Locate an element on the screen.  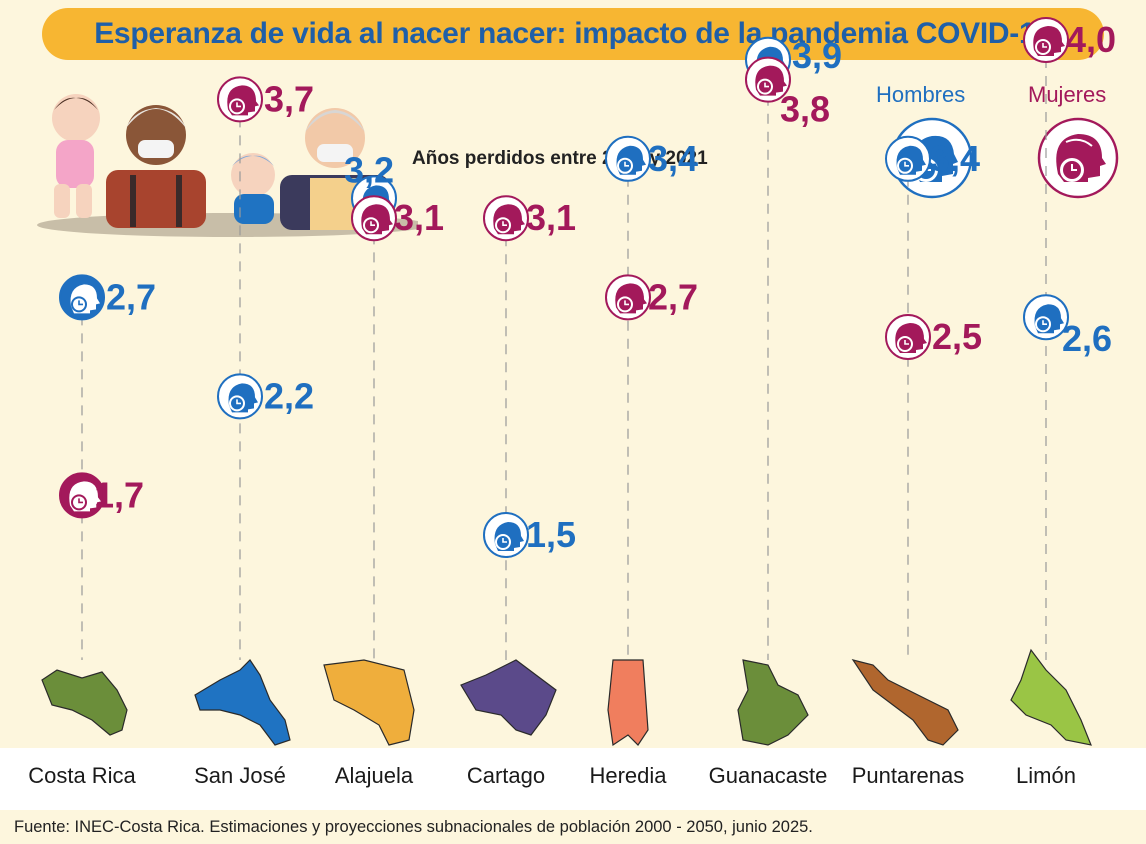
hombres-value-6: 3,9 is located at coordinates (817, 55).